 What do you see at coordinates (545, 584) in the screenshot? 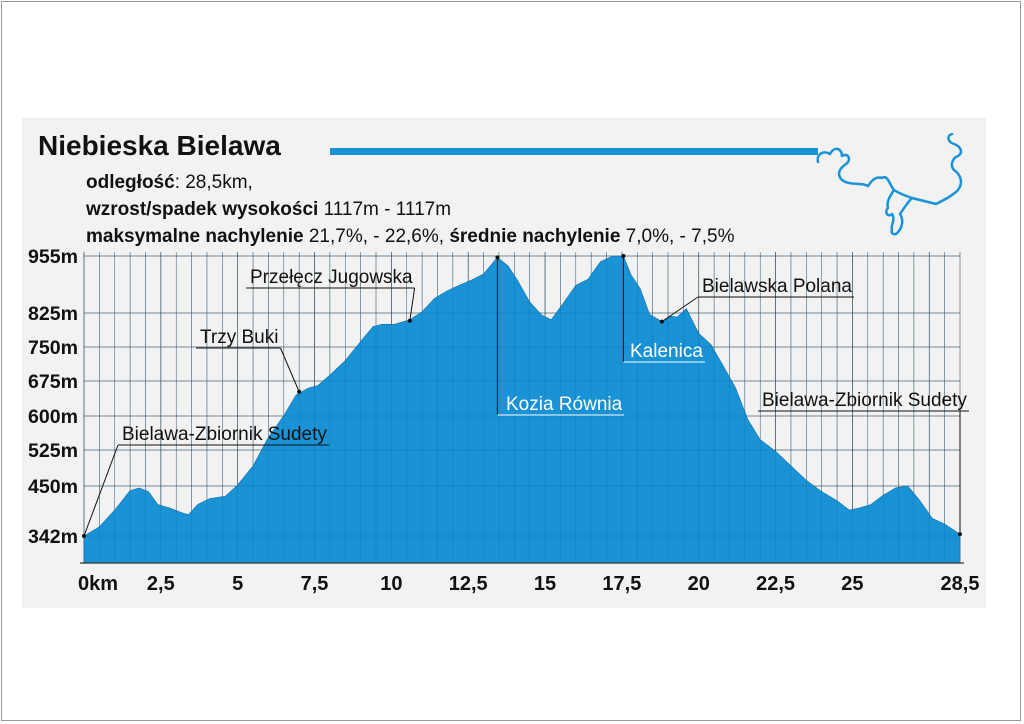
I see `x-tick-label: 15` at bounding box center [545, 584].